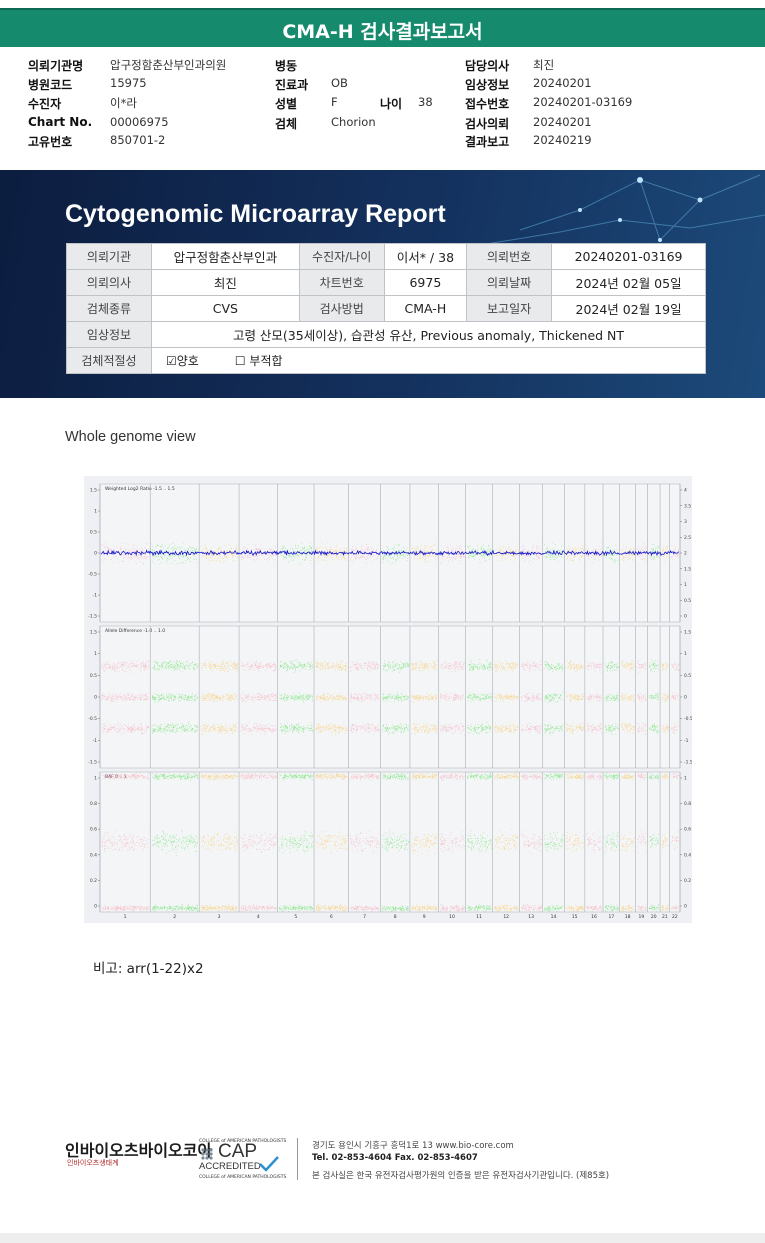 This screenshot has width=765, height=1243. Describe the element at coordinates (391, 104) in the screenshot. I see `info-label: 나이` at that location.